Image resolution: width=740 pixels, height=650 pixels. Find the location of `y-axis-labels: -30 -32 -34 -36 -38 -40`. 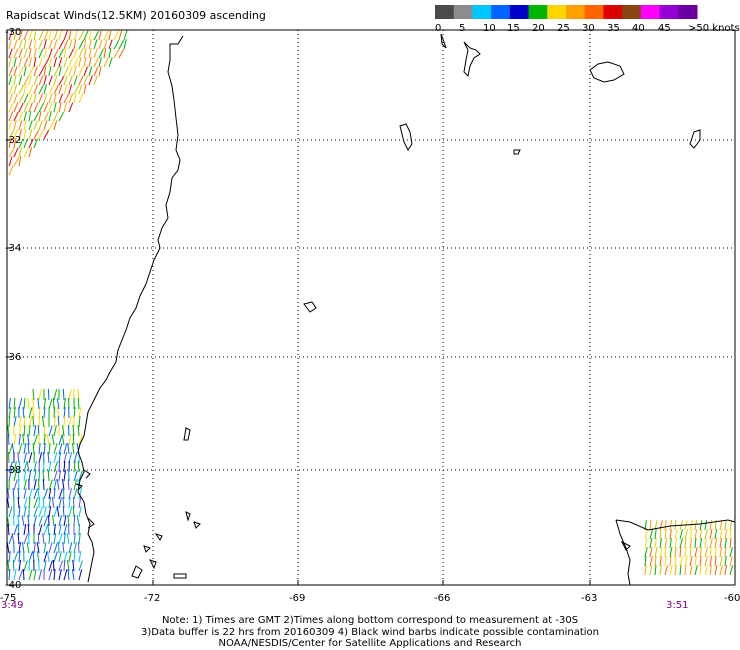

y-axis-labels: -30 -32 -34 -36 -38 -40 is located at coordinates (13, 309).